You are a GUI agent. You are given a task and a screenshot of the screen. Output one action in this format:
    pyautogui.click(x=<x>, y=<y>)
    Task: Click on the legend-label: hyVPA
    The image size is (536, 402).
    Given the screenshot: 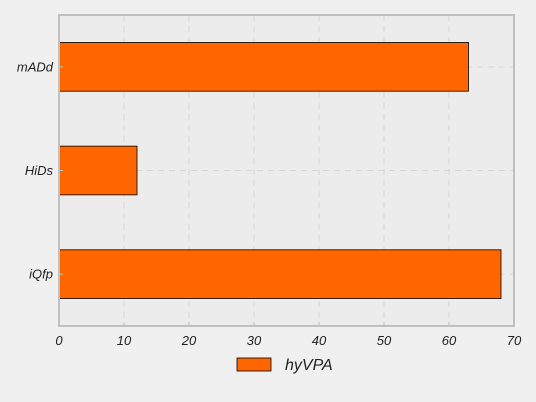 What is the action you would take?
    pyautogui.click(x=309, y=365)
    